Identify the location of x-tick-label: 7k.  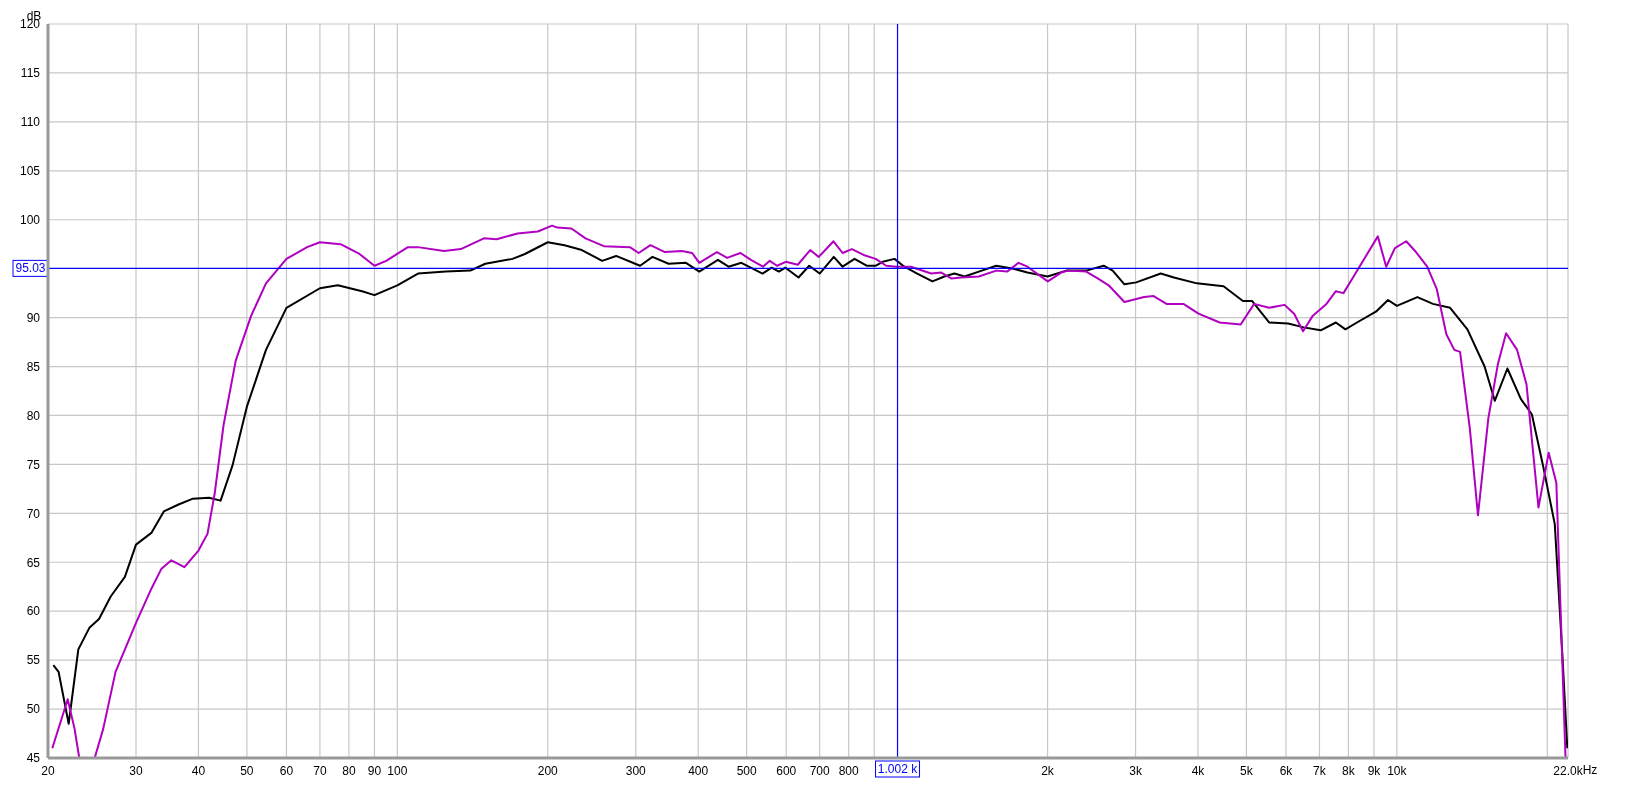
(1320, 770).